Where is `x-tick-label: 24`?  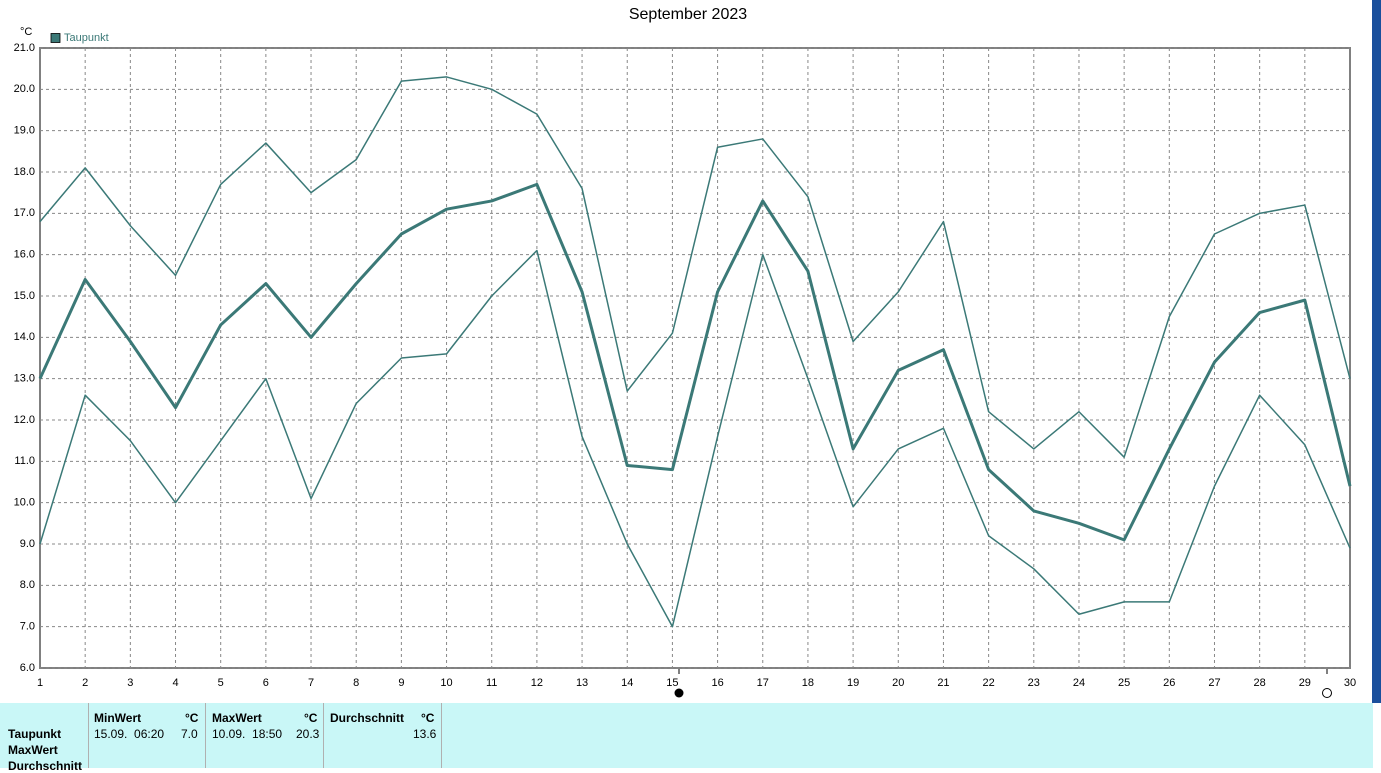 x-tick-label: 24 is located at coordinates (1079, 683).